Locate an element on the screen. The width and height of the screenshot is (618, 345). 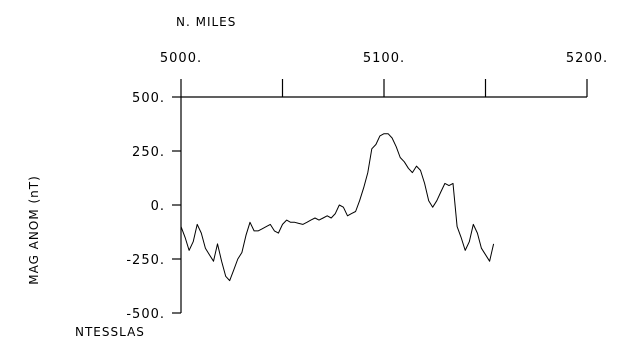
y-tick-label-0: 500. is located at coordinates (148, 98).